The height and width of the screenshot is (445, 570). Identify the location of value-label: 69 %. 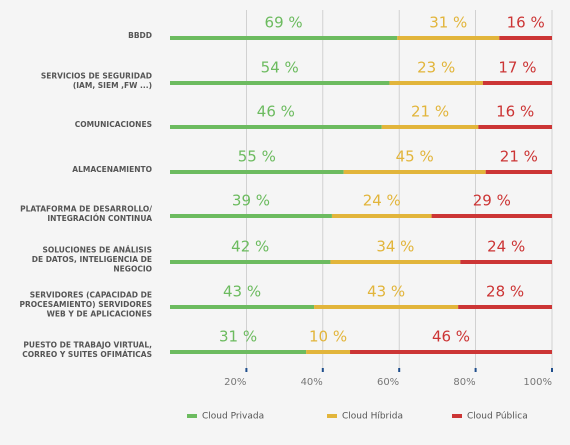
(284, 23).